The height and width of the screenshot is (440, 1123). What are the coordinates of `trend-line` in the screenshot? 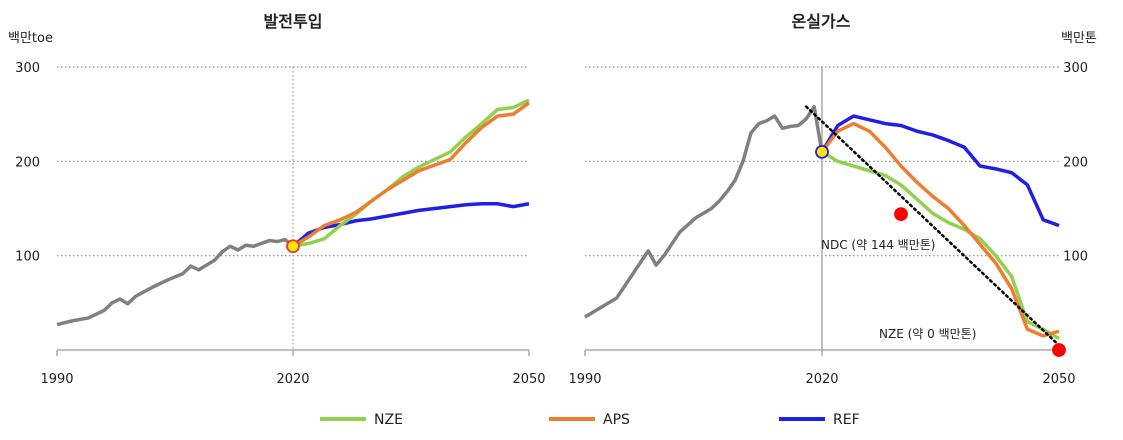 It's located at (932, 226).